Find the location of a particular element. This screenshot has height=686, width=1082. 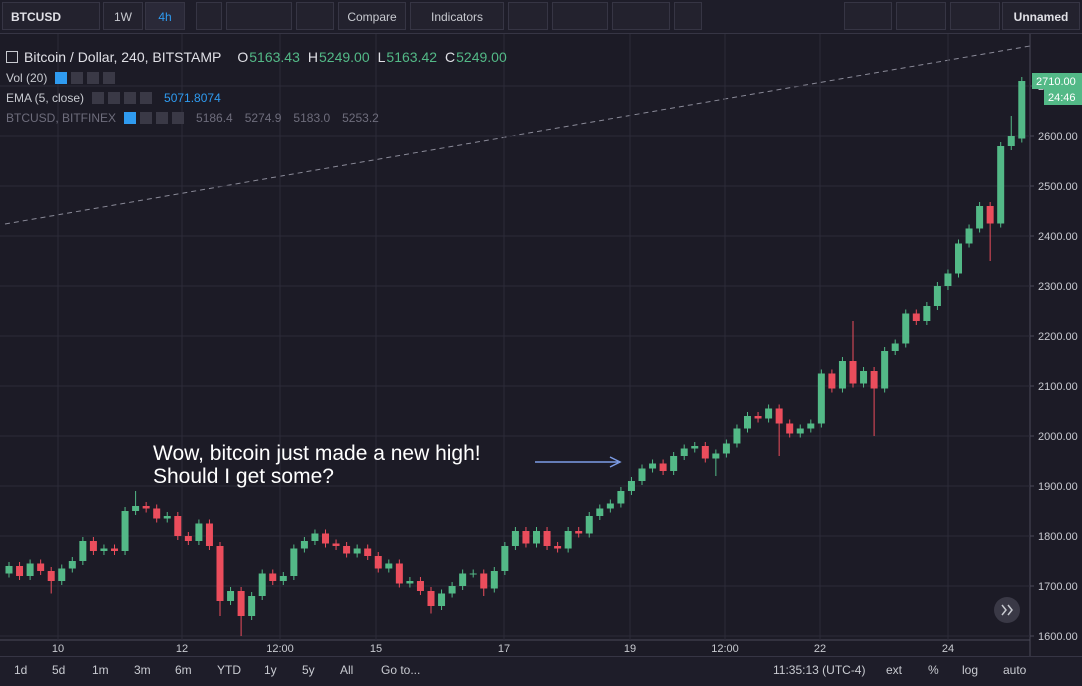

fullscreen-button is located at coordinates (688, 16).